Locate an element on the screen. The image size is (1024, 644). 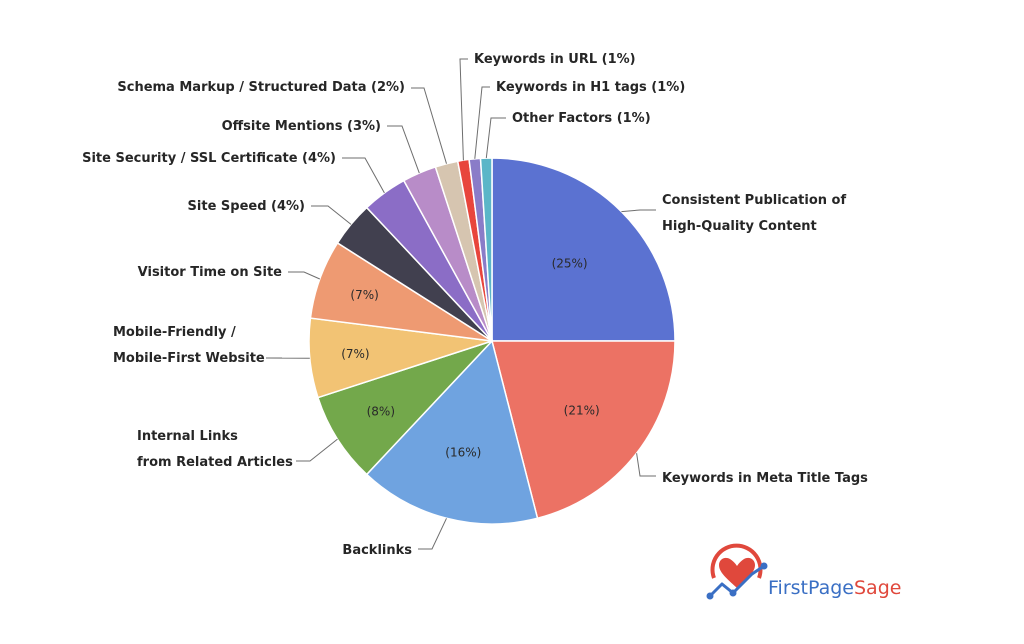
slice-label: Site Security / SSL Certificate (4%) is located at coordinates (209, 158).